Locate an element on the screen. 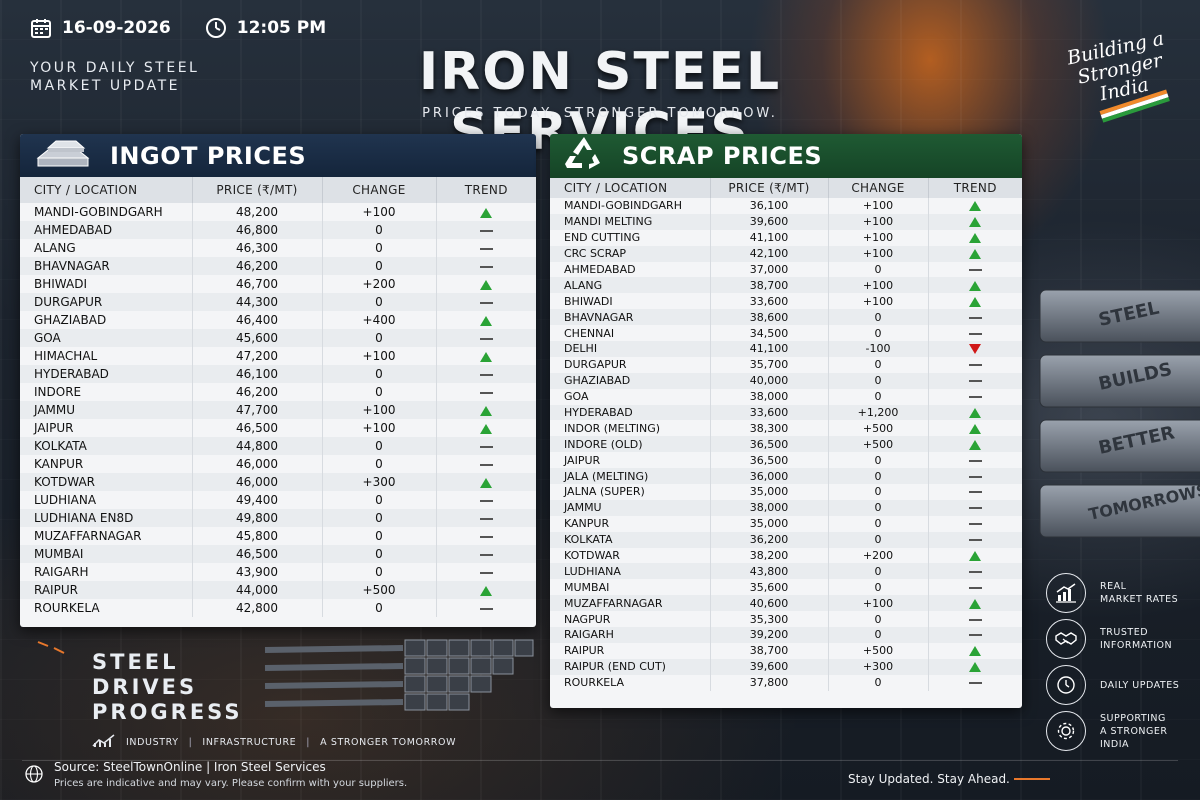  city-cell: AHMEDABAD is located at coordinates (106, 230).